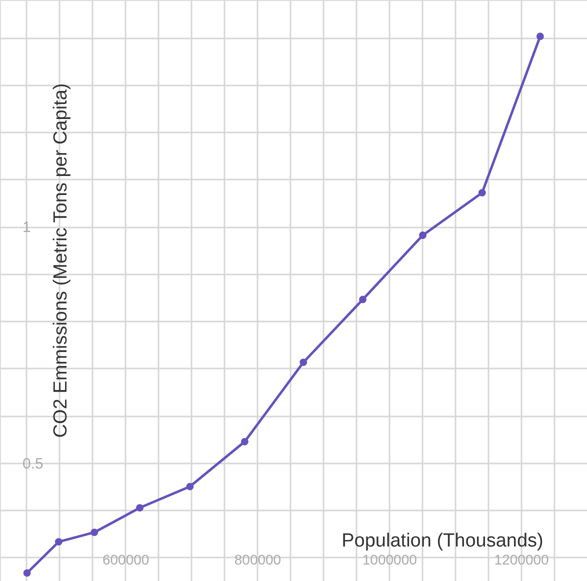  I want to click on x-tick-label: 1000000, so click(390, 560).